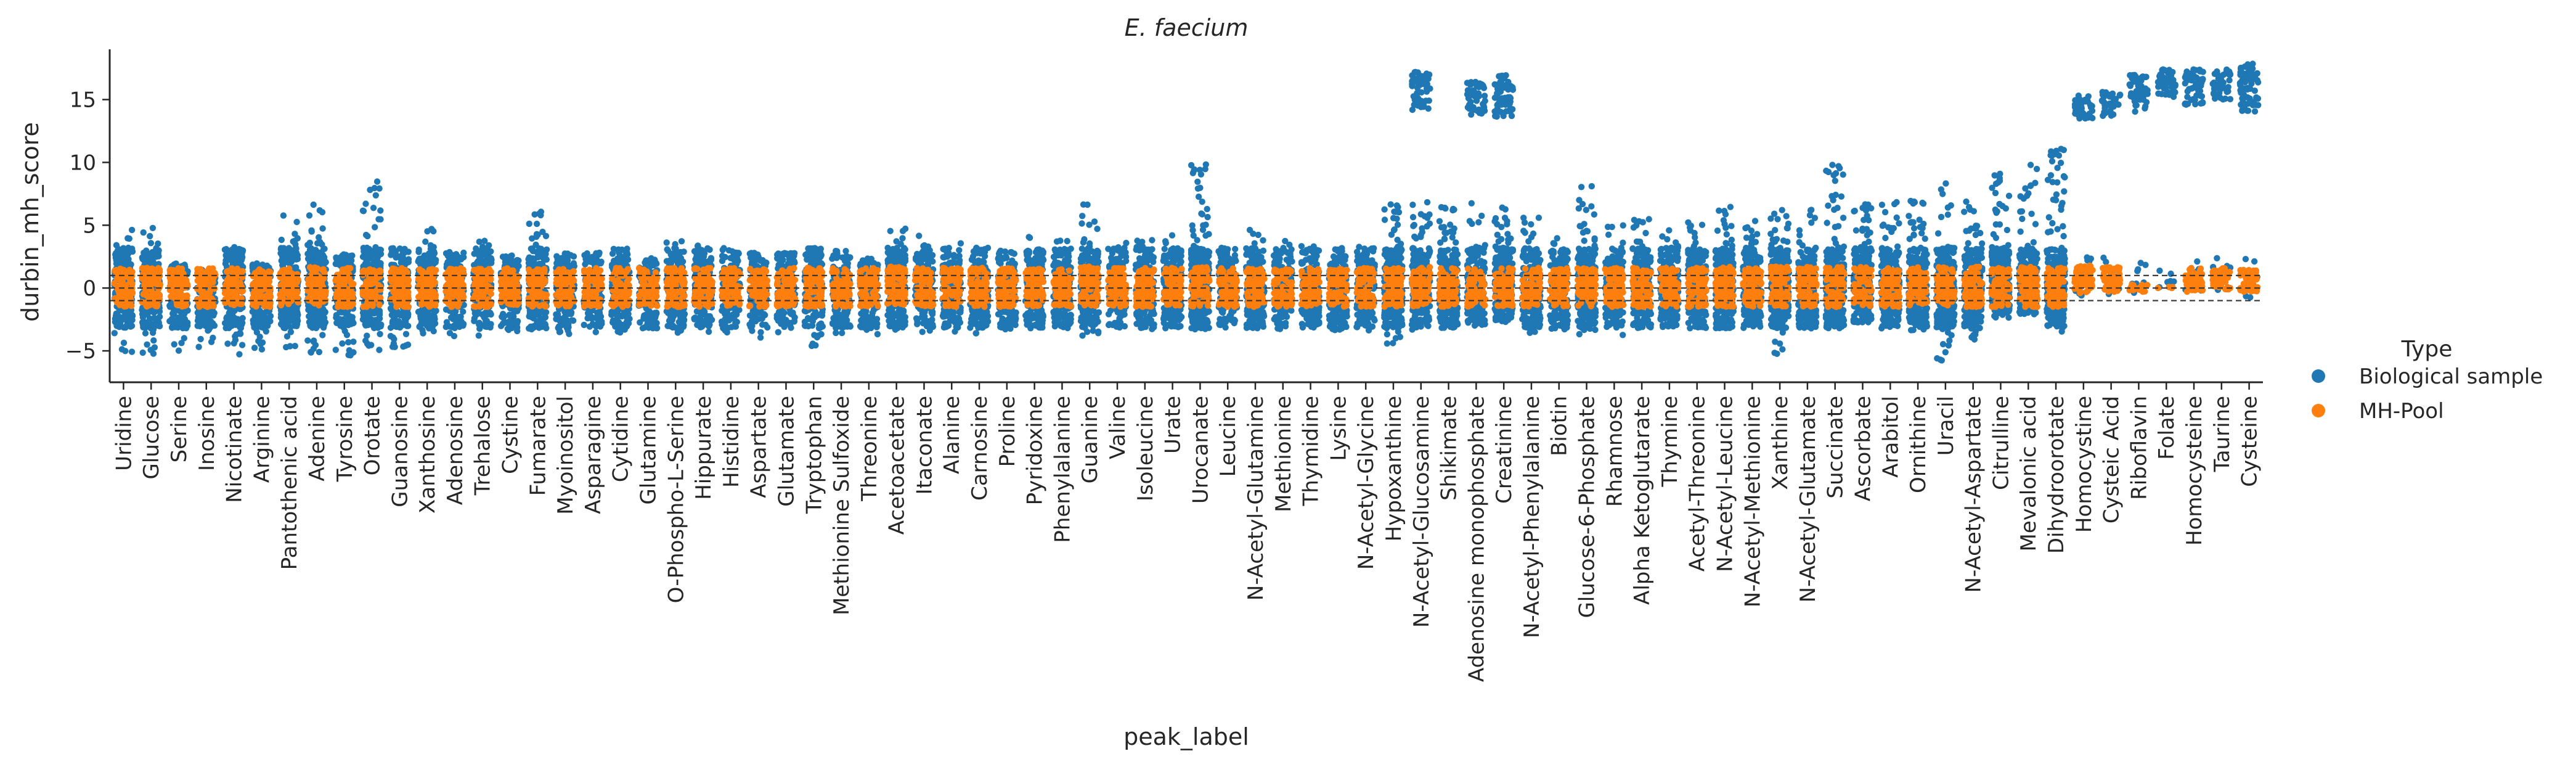 This screenshot has width=2576, height=767. I want to click on bio-points-19-point, so click(651, 325).